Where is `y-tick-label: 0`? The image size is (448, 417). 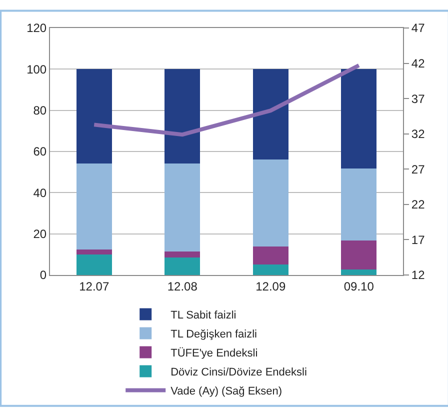 y-tick-label: 0 is located at coordinates (43, 275).